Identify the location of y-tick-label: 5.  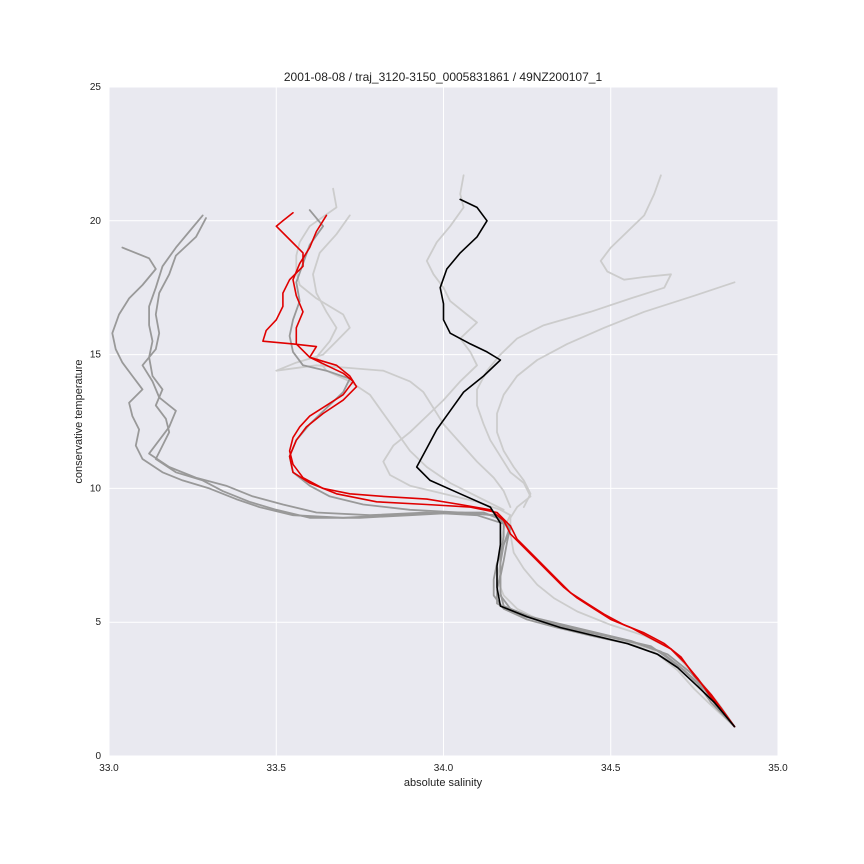
(98, 622).